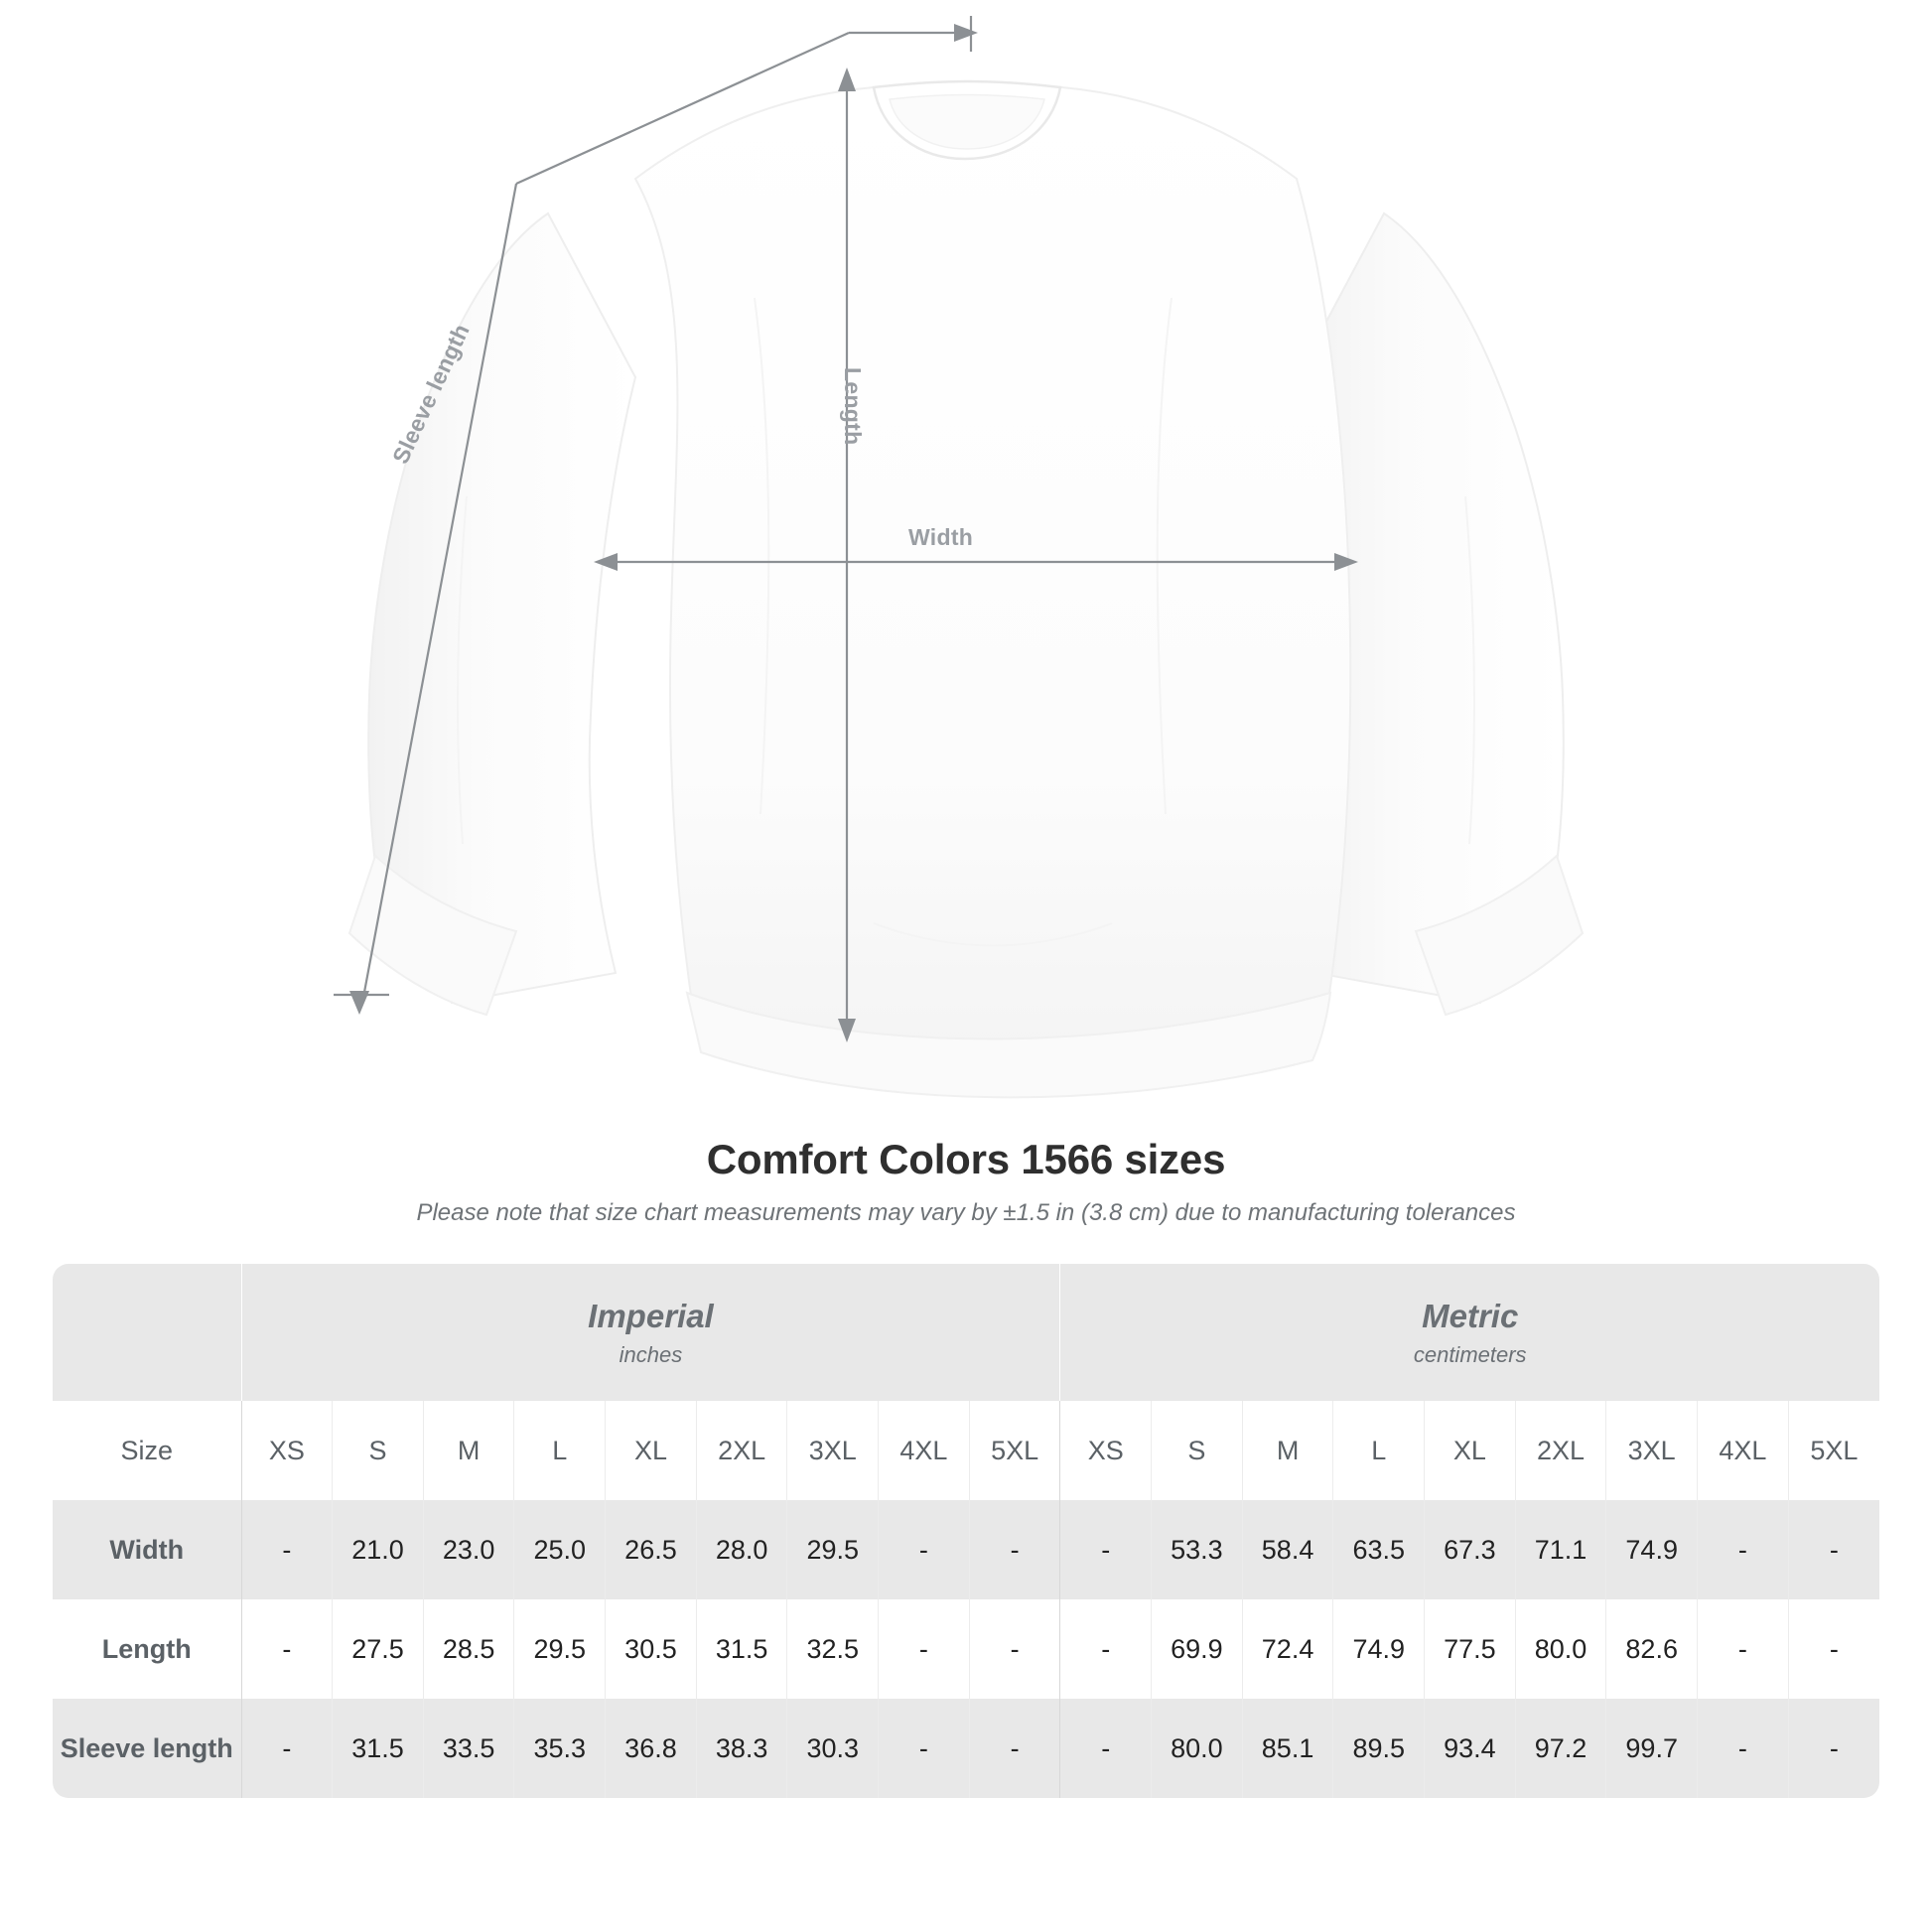 The height and width of the screenshot is (1932, 1932). I want to click on cell-sleeve-length-imperial-xl: 36.8, so click(651, 1749).